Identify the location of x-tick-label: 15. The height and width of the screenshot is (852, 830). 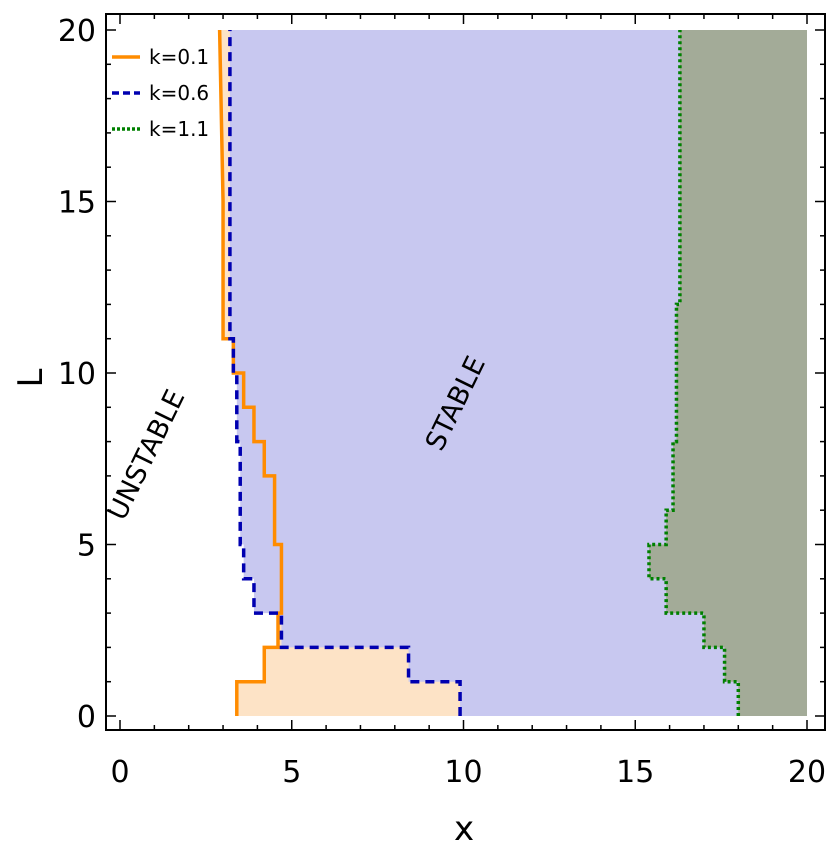
(635, 772).